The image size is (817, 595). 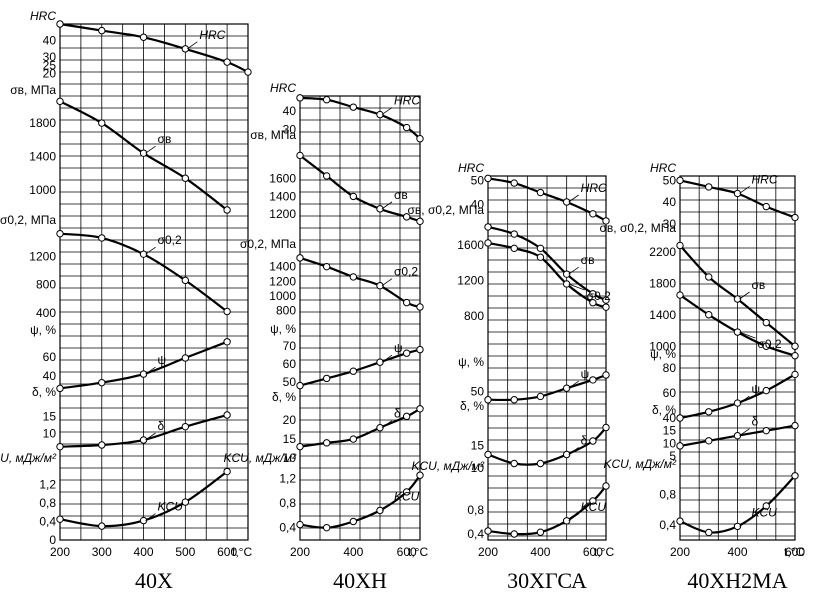 I want to click on panel-axis-label: σв, σ0,2, МПа, so click(x=446, y=210).